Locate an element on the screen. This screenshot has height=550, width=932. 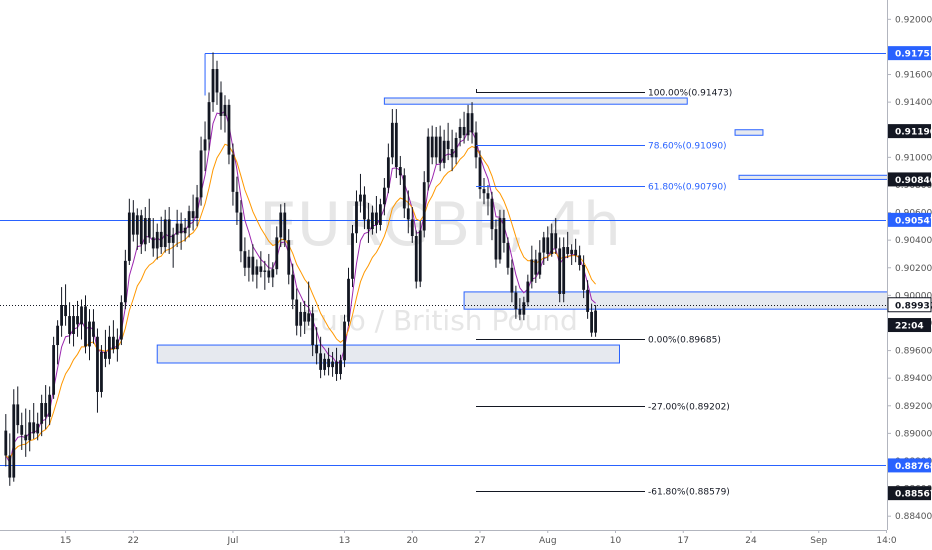
price-tick-label: 0.89400 is located at coordinates (913, 379).